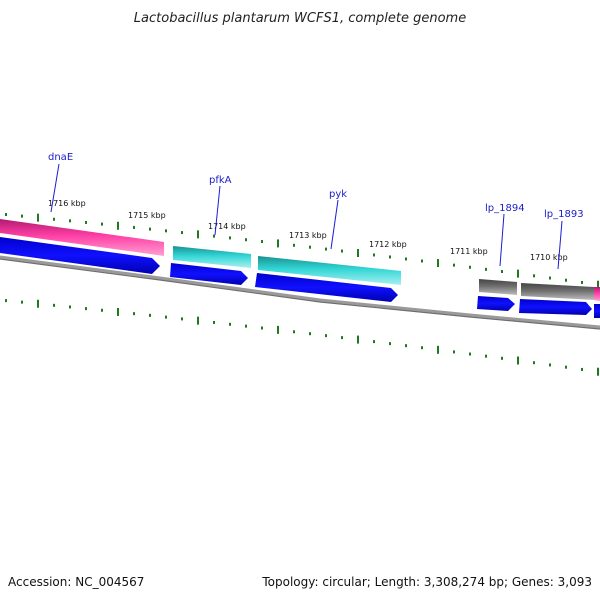  Describe the element at coordinates (334, 224) in the screenshot. I see `callout-line-pyk` at that location.